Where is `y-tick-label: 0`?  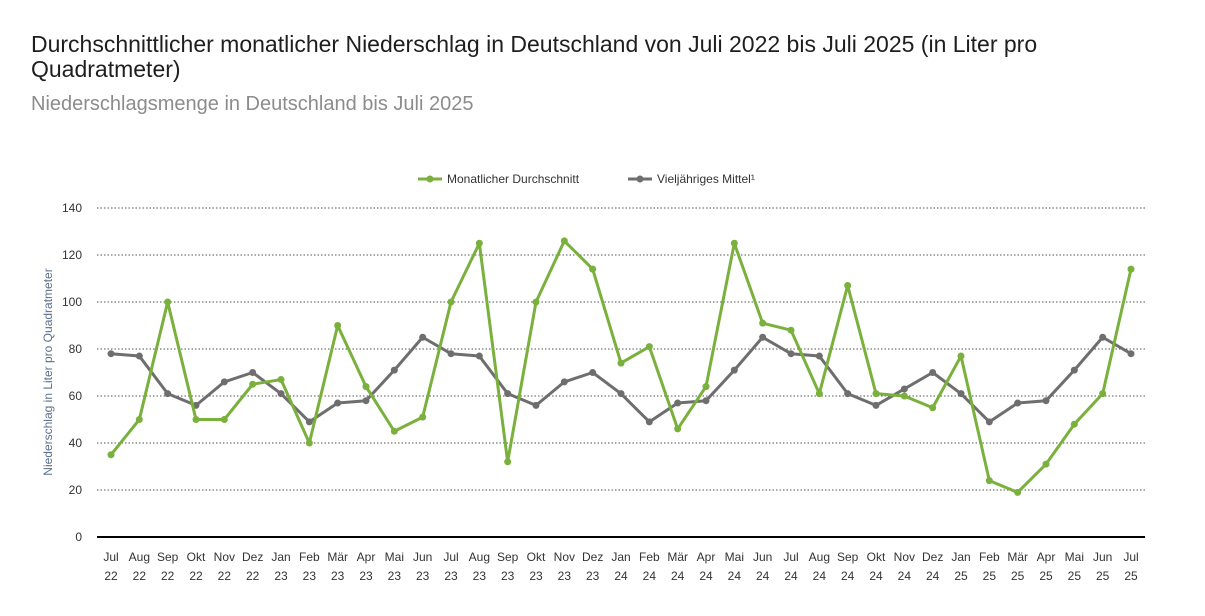 y-tick-label: 0 is located at coordinates (78, 537).